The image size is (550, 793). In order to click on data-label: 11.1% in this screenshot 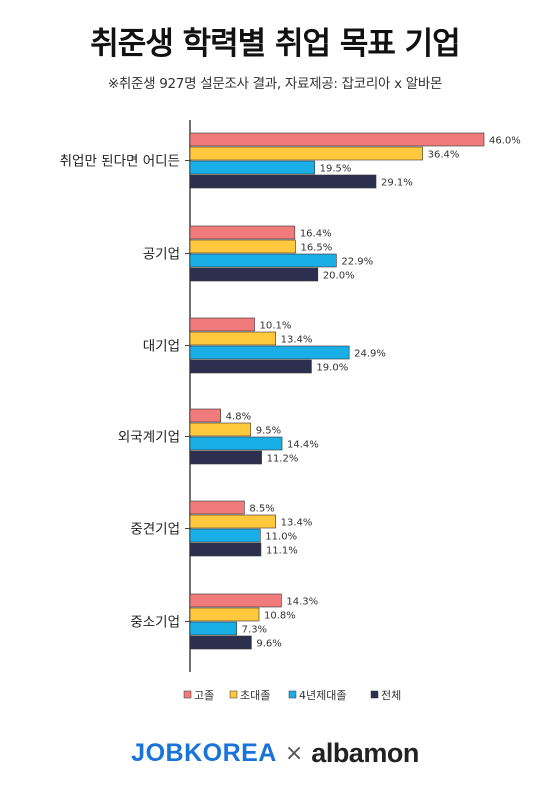, I will do `click(282, 551)`.